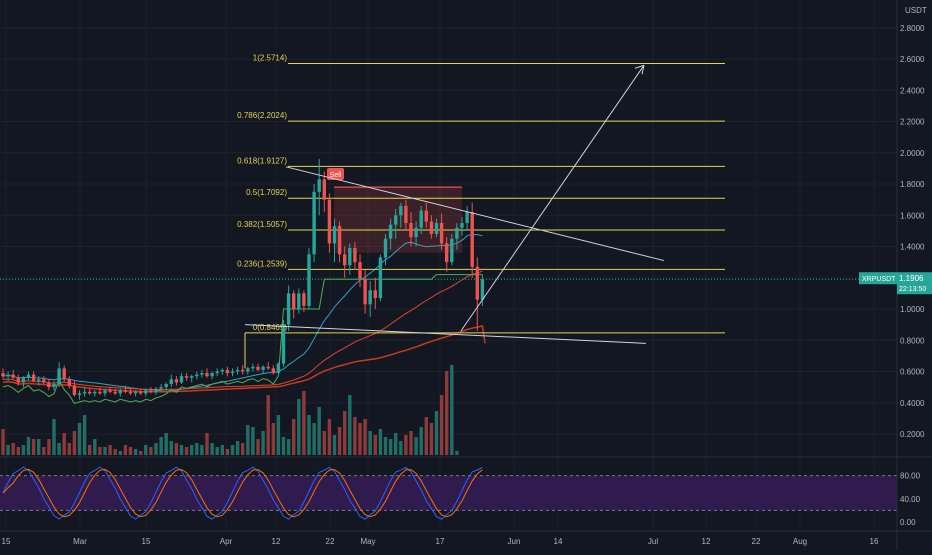  Describe the element at coordinates (912, 215) in the screenshot. I see `price-tick-label: 1.6000` at that location.